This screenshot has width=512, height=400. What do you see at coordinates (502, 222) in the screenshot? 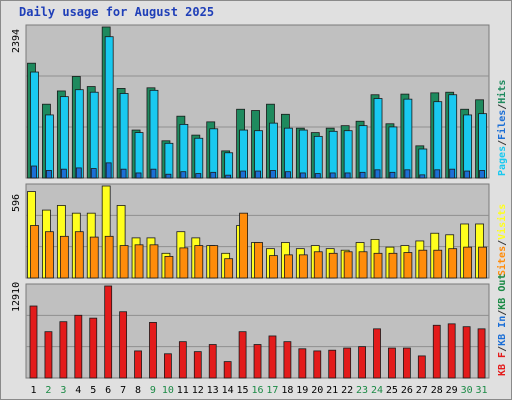
I see `legend-label-2: Visits` at bounding box center [502, 222].